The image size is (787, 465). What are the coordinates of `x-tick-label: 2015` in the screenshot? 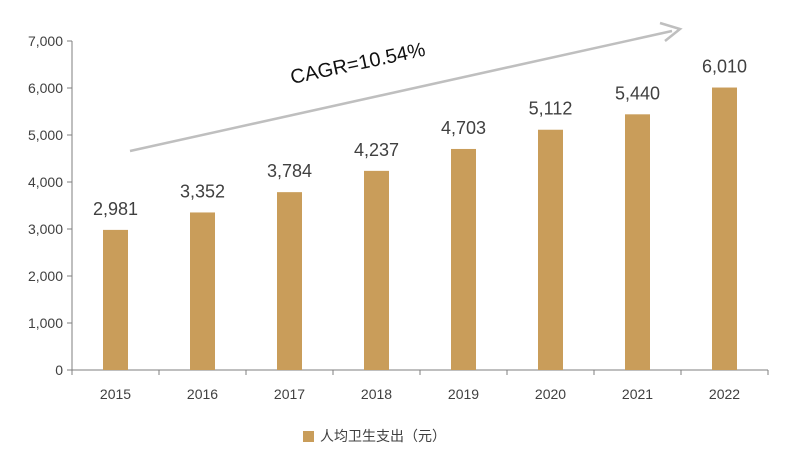 It's located at (115, 394).